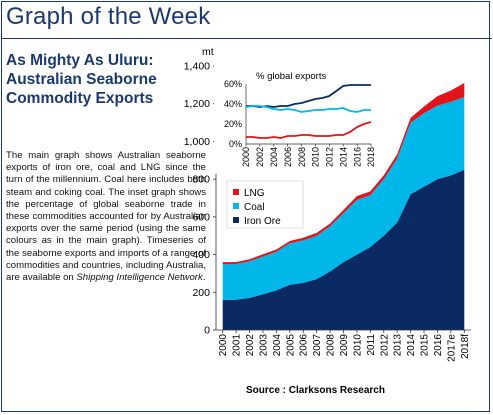  Describe the element at coordinates (331, 345) in the screenshot. I see `x-tick-label: 2008` at that location.